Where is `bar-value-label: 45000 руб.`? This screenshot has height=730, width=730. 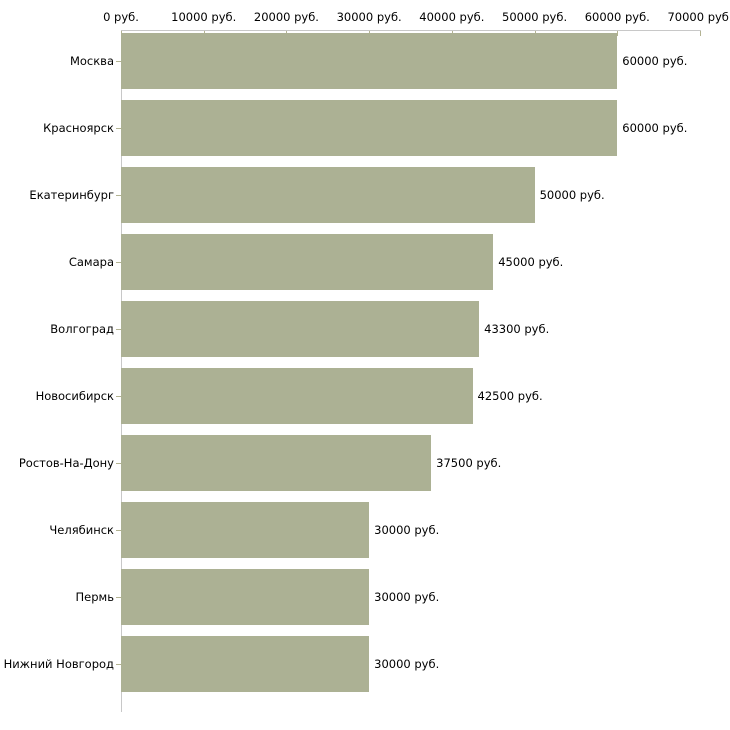 bar-value-label: 45000 руб. is located at coordinates (531, 262).